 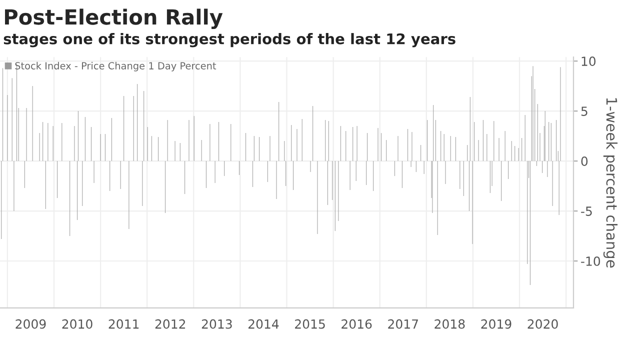 I want to click on x-tick-label: 2009, so click(x=31, y=324).